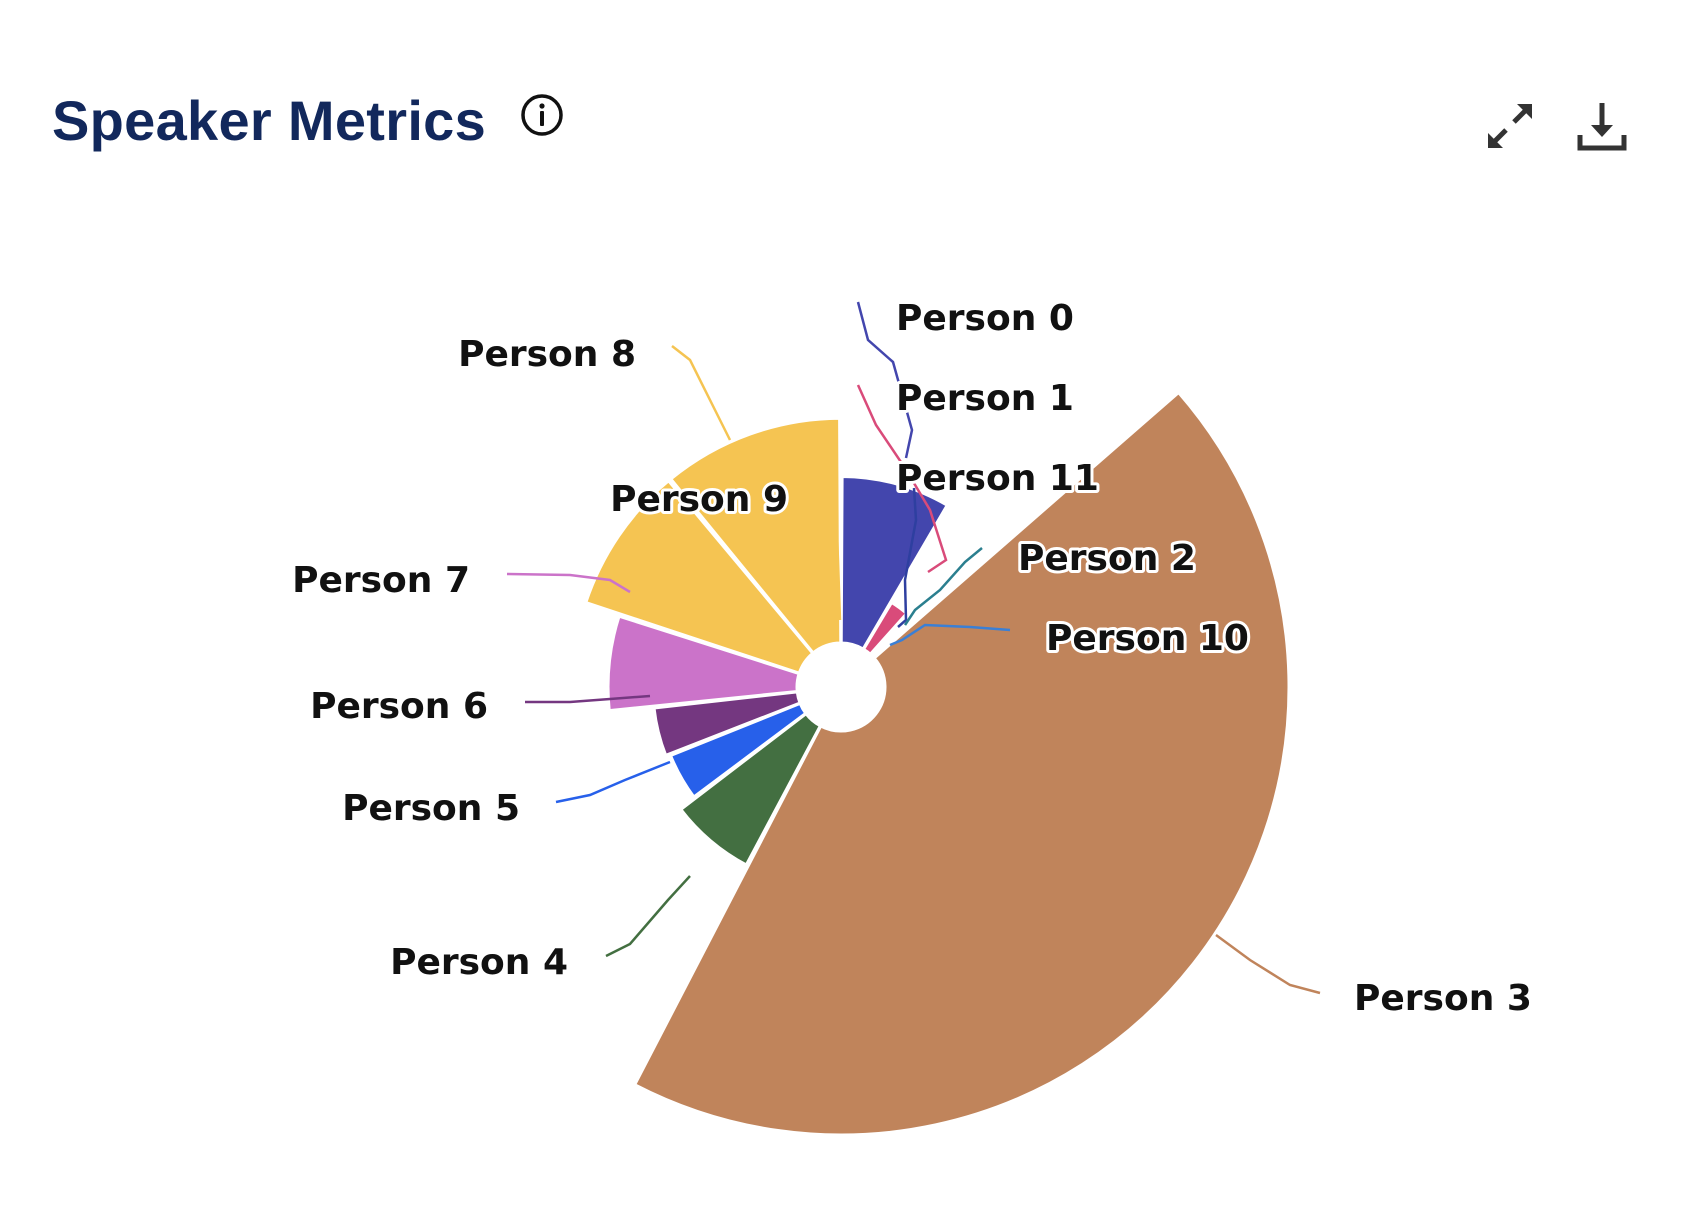 This screenshot has width=1690, height=1218. What do you see at coordinates (547, 354) in the screenshot?
I see `label-person-8: Person 8` at bounding box center [547, 354].